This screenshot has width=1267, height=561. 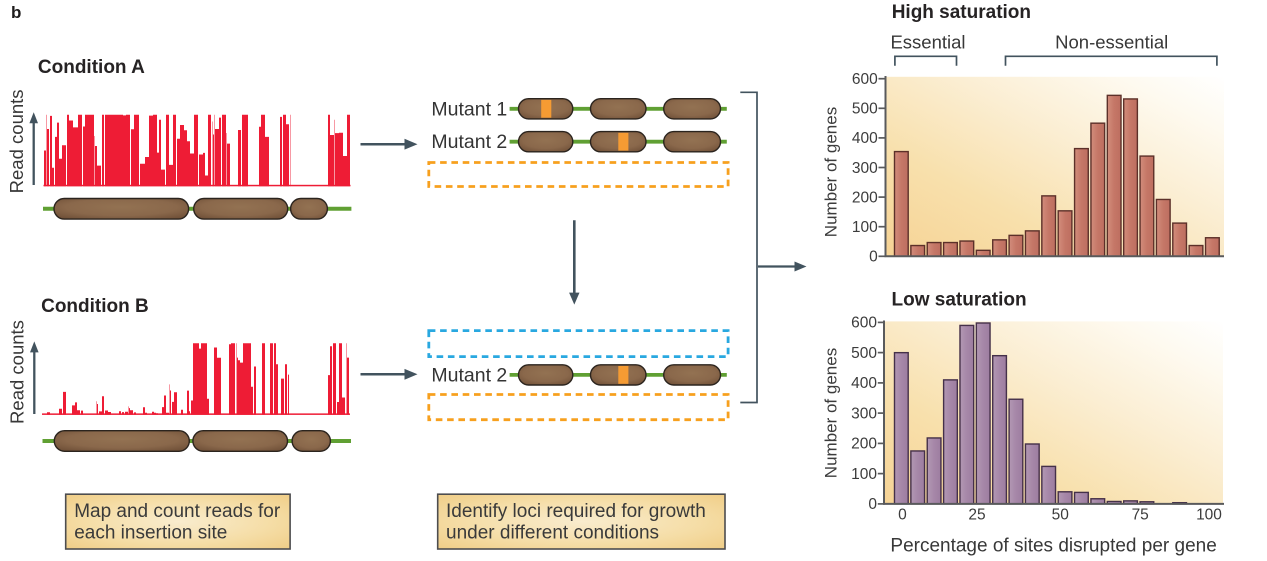 What do you see at coordinates (16, 12) in the screenshot?
I see `svg-text: b` at bounding box center [16, 12].